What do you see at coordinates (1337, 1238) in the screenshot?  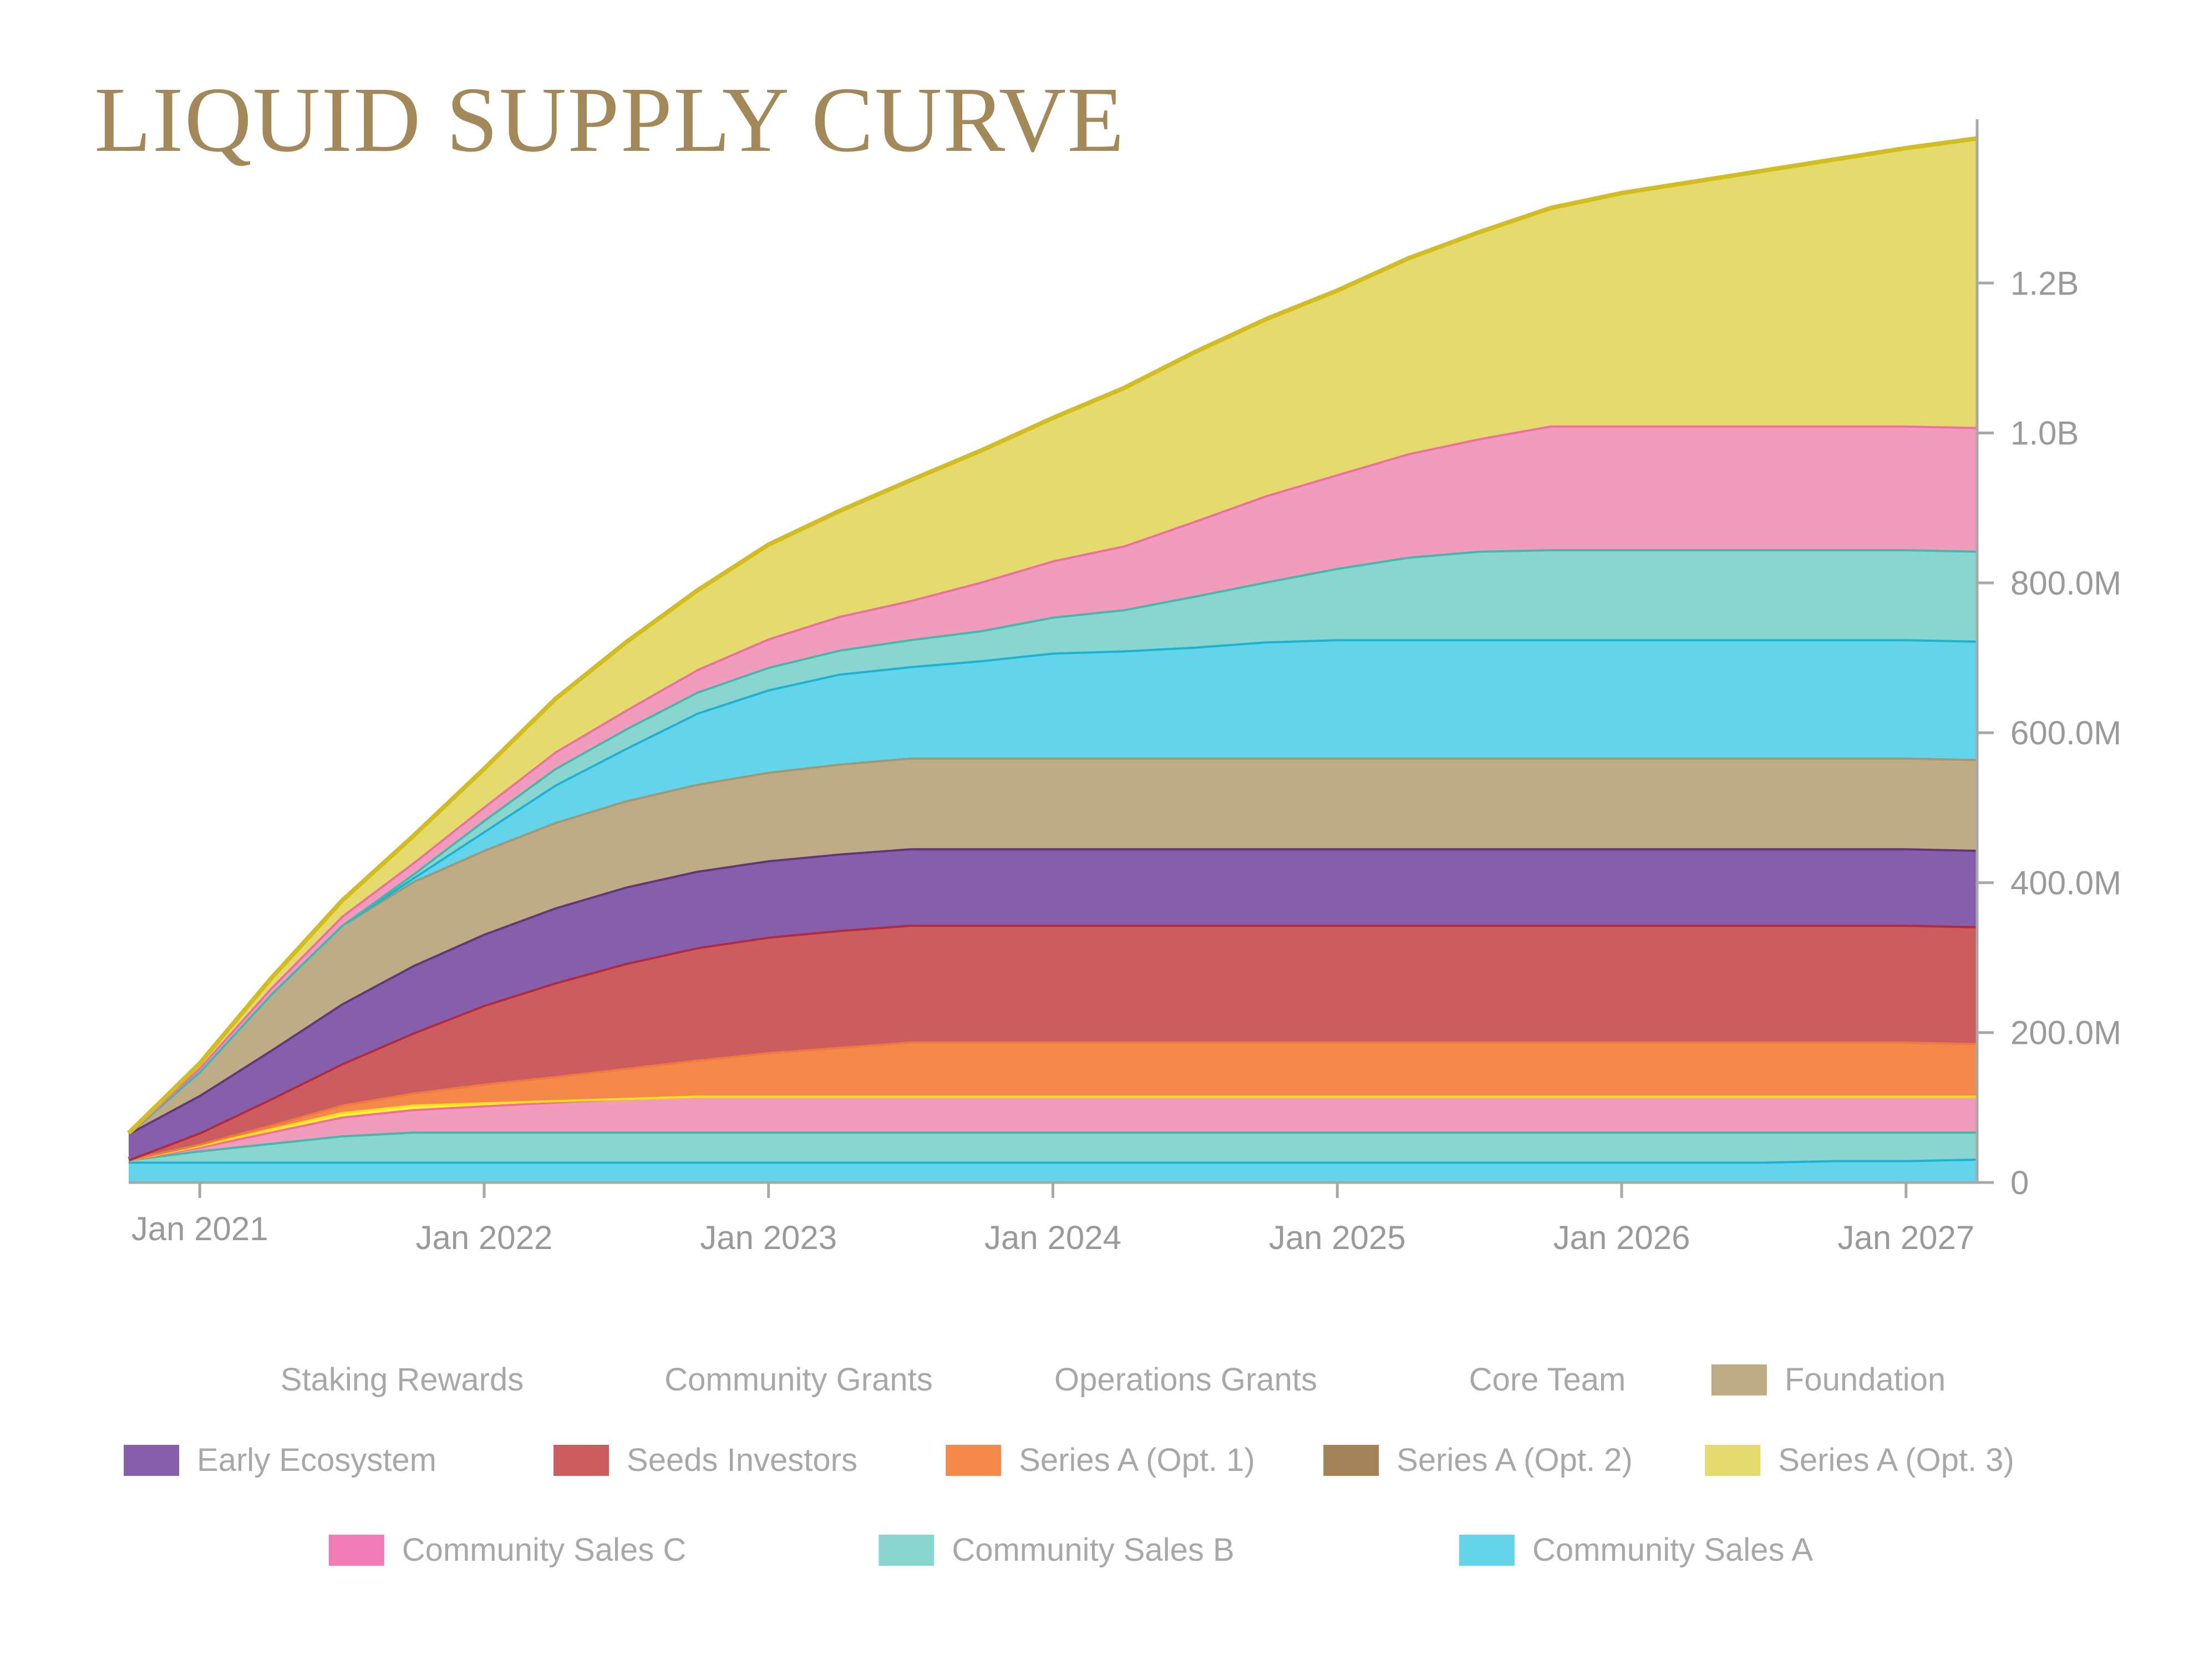 I see `x-tick-label: Jan 2025` at bounding box center [1337, 1238].